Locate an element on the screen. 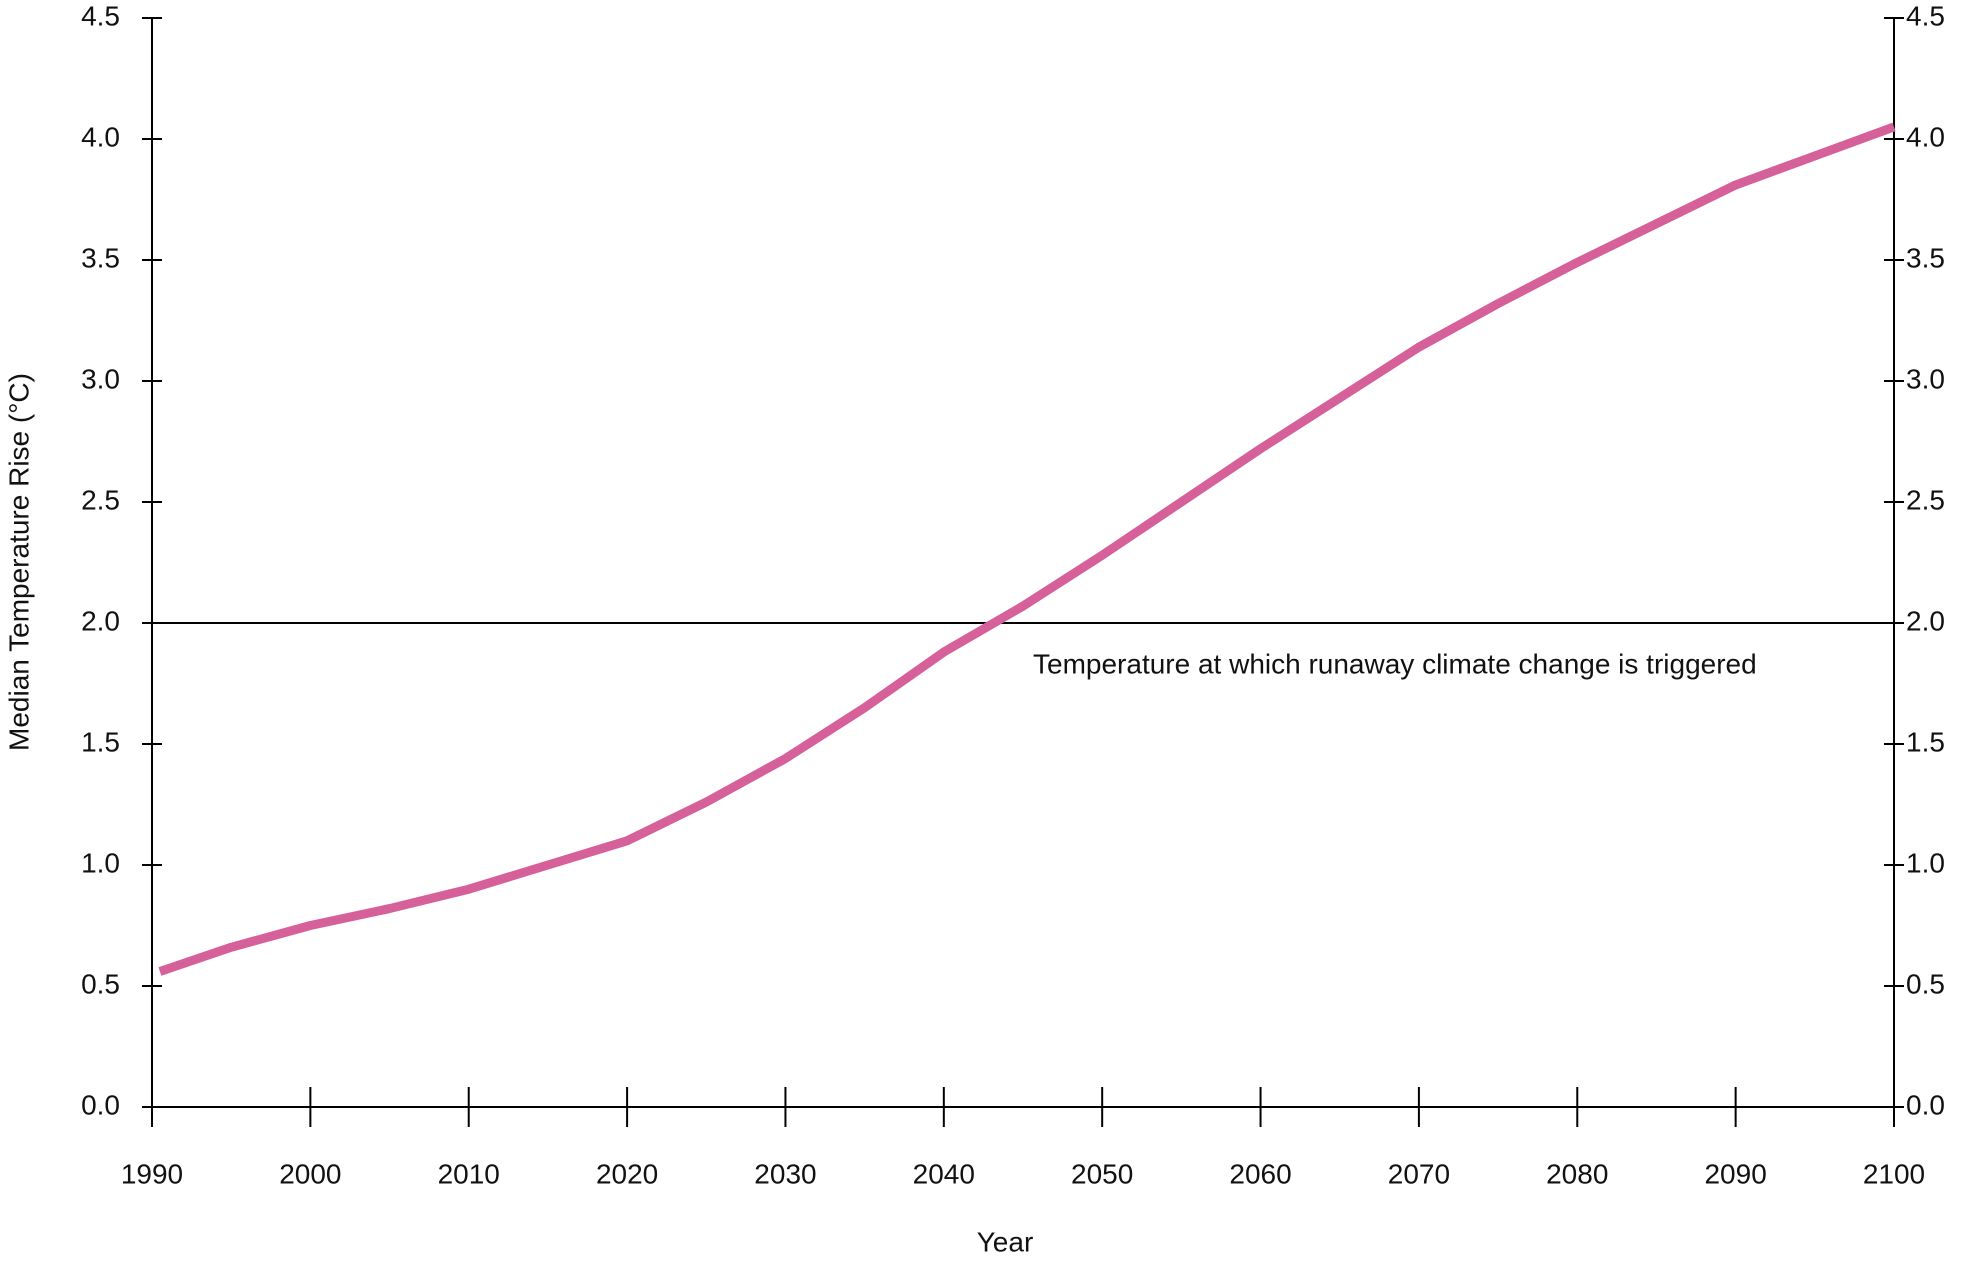 The width and height of the screenshot is (1980, 1267). x-tick-label: 2040 is located at coordinates (944, 1173).